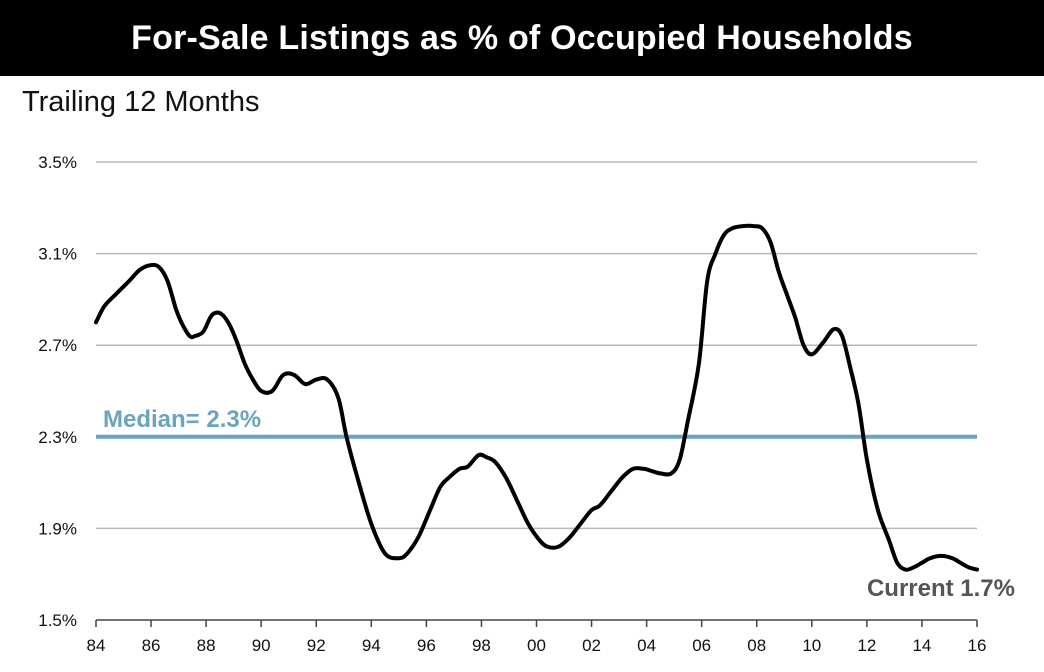 Image resolution: width=1044 pixels, height=672 pixels. Describe the element at coordinates (811, 645) in the screenshot. I see `x-tick-label: 10` at that location.